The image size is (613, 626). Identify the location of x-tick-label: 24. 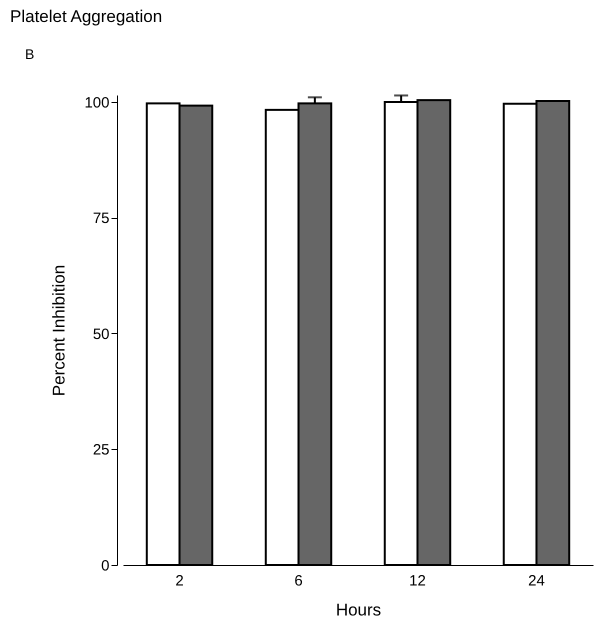
(536, 581).